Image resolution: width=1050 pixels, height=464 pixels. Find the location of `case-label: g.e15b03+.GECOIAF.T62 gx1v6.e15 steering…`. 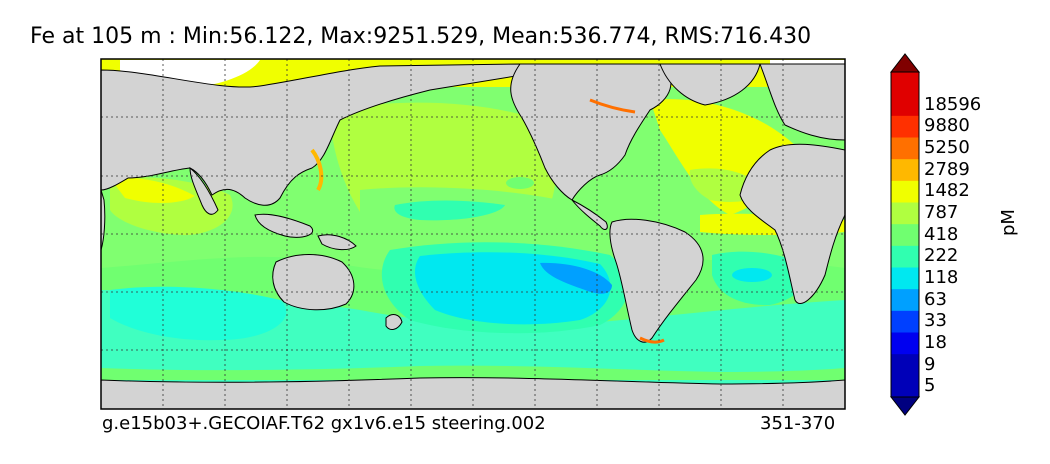

case-label: g.e15b03+.GECOIAF.T62 gx1v6.e15 steering… is located at coordinates (324, 423).